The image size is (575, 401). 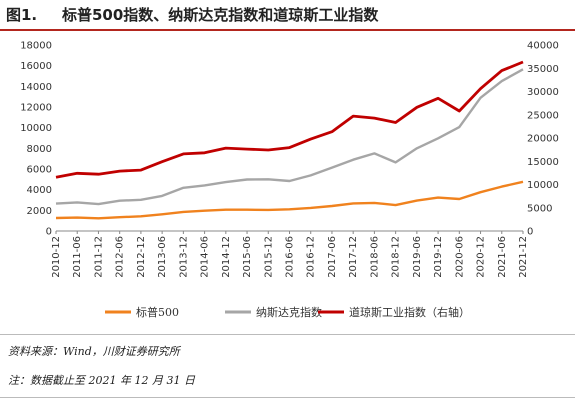 I want to click on x-tick-label: 2012-12, so click(x=141, y=257).